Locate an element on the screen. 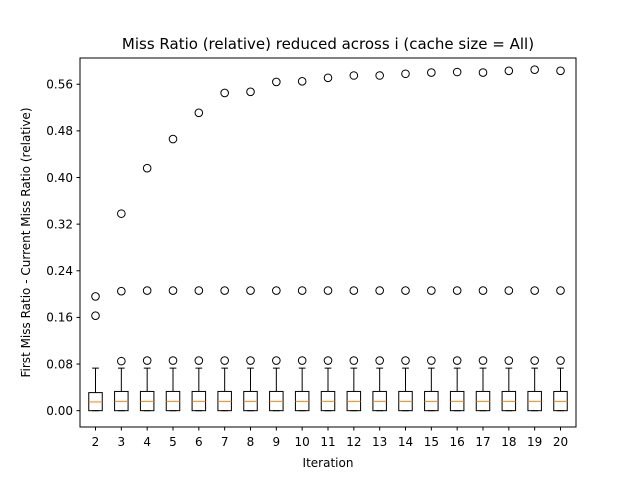 The image size is (640, 480). y-tick-label: 0.32 is located at coordinates (59, 224).